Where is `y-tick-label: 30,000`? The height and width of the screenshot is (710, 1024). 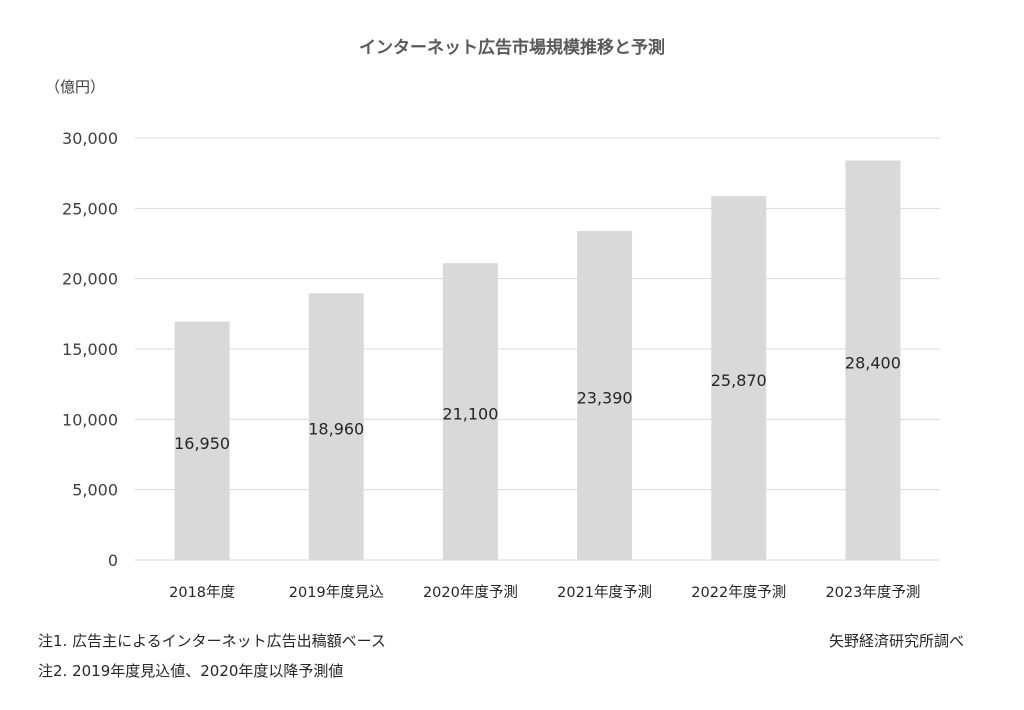 y-tick-label: 30,000 is located at coordinates (90, 138).